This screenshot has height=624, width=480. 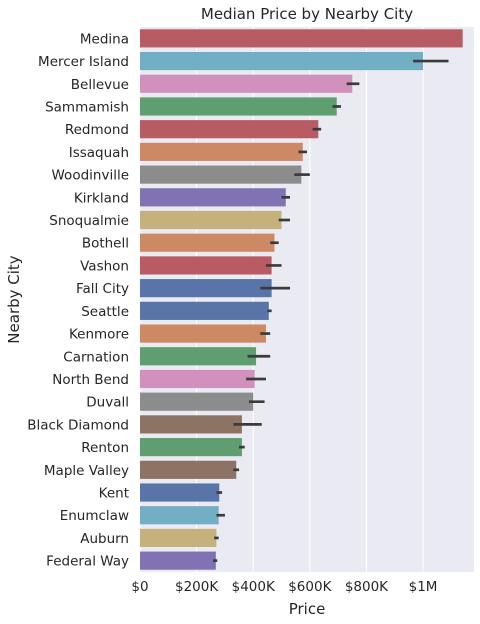 I want to click on y-tick-label: Snoqualmie, so click(x=89, y=221).